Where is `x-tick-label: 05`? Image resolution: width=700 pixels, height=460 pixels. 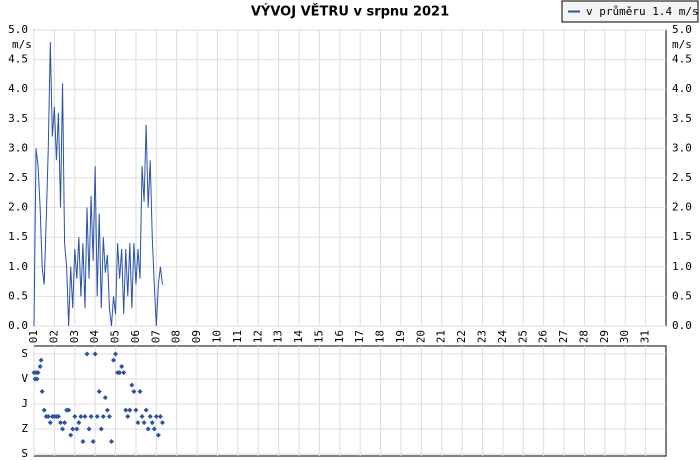 x-tick-label: 05 is located at coordinates (115, 336).